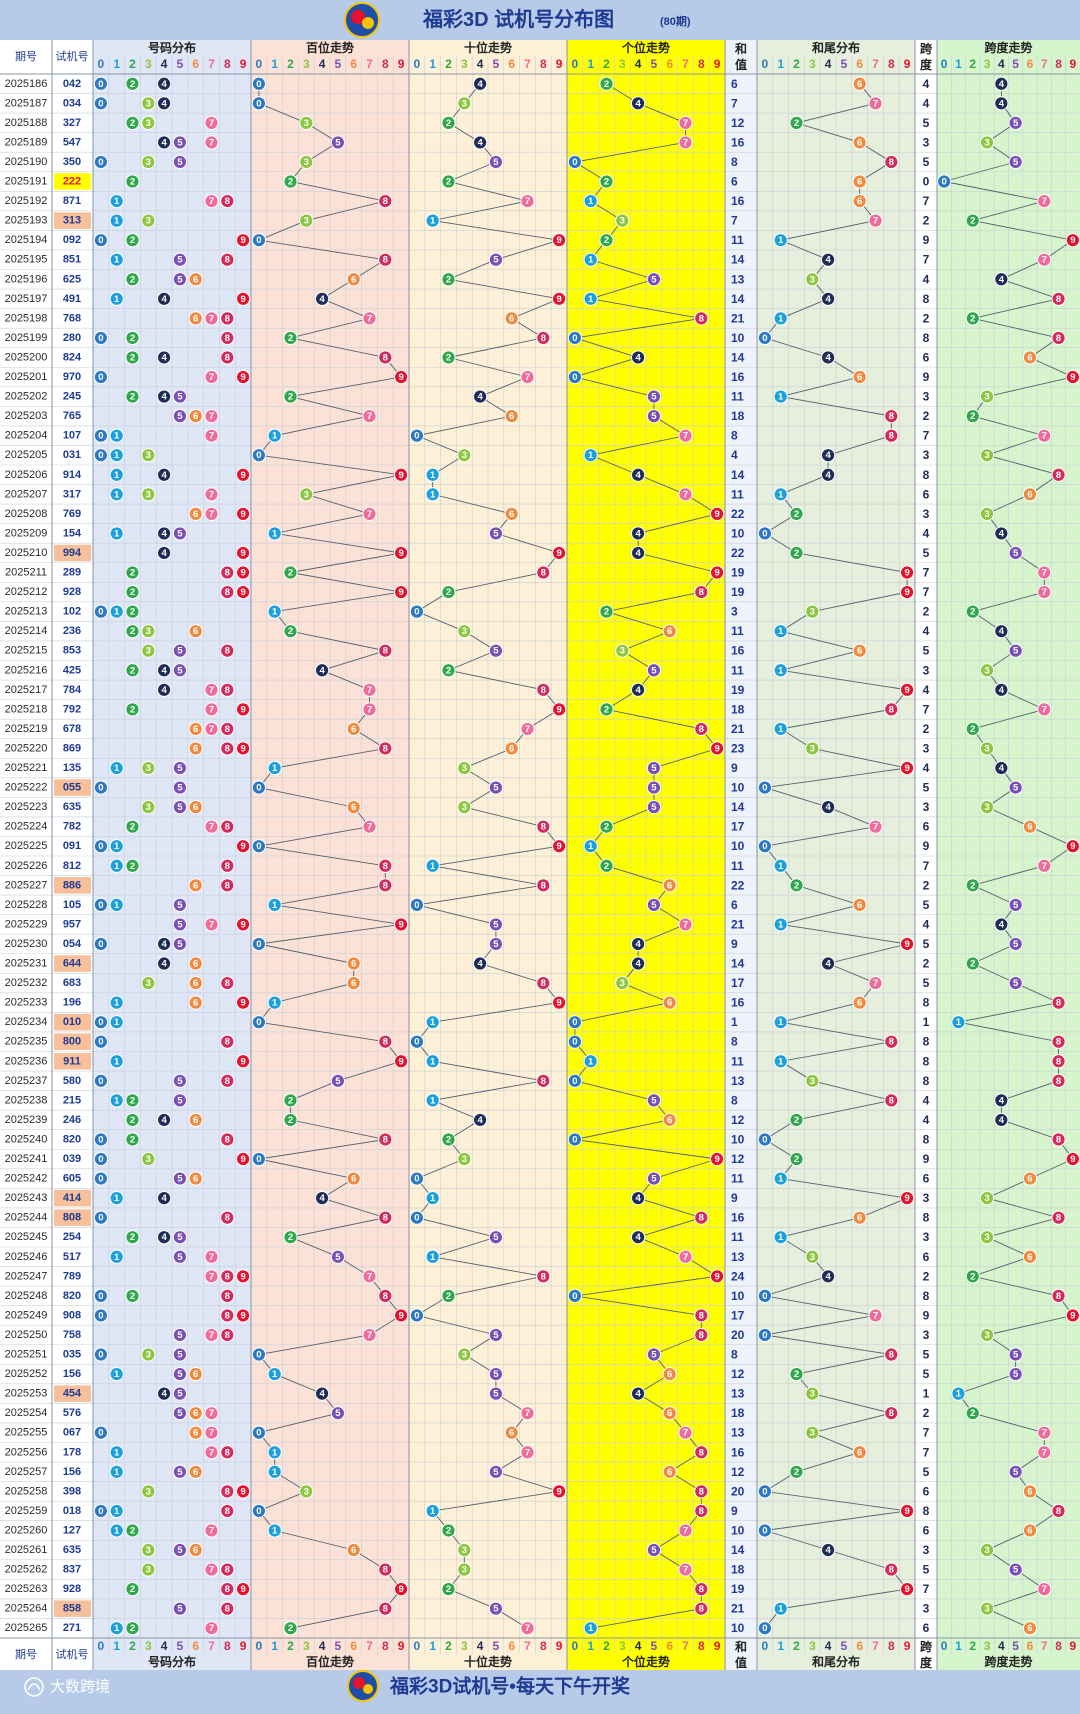 The height and width of the screenshot is (1714, 1080). What do you see at coordinates (926, 475) in the screenshot?
I see `span-value: 8` at bounding box center [926, 475].